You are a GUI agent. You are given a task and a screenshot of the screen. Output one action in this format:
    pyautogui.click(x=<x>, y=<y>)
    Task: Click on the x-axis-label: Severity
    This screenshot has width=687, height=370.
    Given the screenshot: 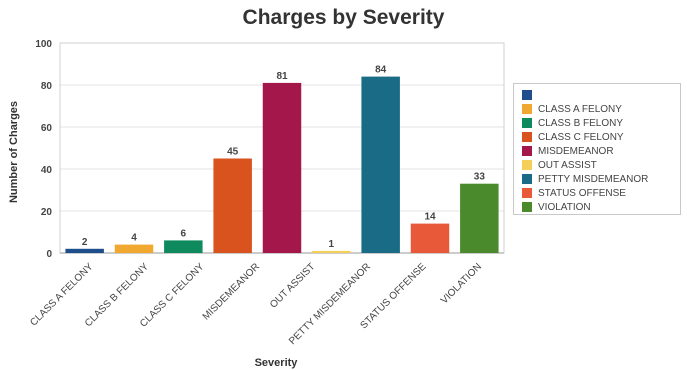 What is the action you would take?
    pyautogui.click(x=277, y=363)
    